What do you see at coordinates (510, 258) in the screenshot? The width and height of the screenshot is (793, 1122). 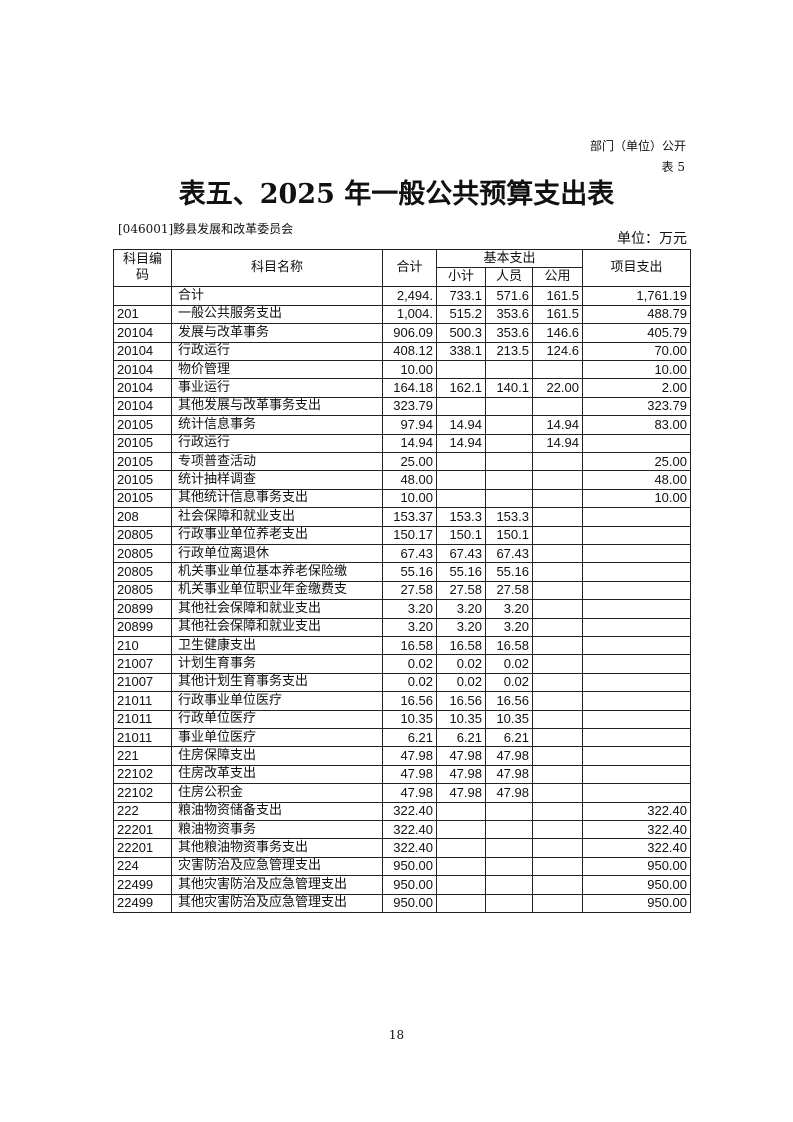 I see `header-basic: 基本支出` at bounding box center [510, 258].